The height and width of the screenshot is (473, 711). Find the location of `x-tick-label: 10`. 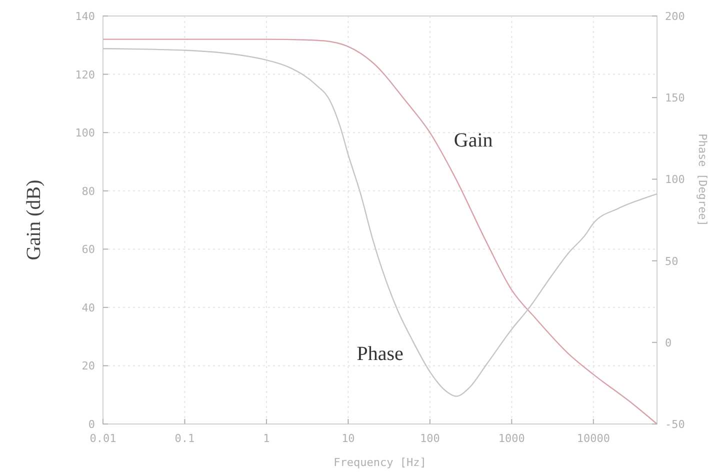

x-tick-label: 10 is located at coordinates (348, 438).